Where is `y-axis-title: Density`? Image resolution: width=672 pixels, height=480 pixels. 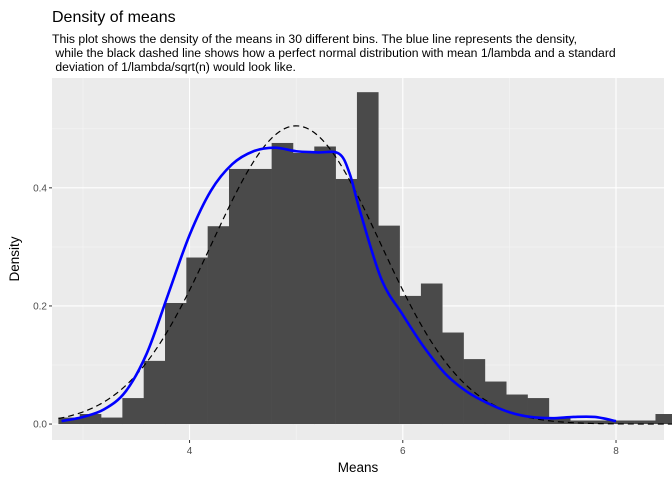
y-axis-title: Density is located at coordinates (14, 258).